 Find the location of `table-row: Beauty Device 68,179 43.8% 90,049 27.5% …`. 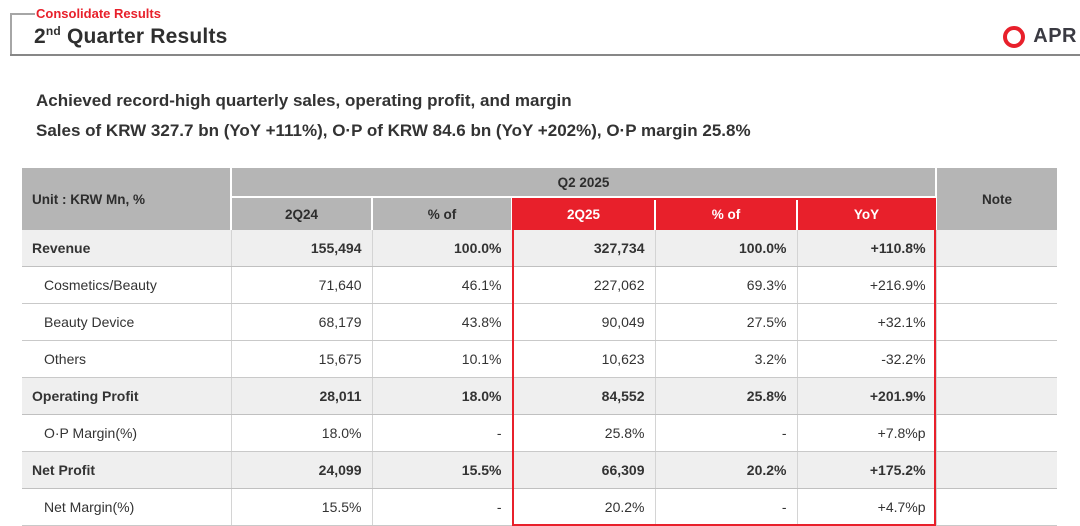

table-row: Beauty Device 68,179 43.8% 90,049 27.5% … is located at coordinates (540, 322).